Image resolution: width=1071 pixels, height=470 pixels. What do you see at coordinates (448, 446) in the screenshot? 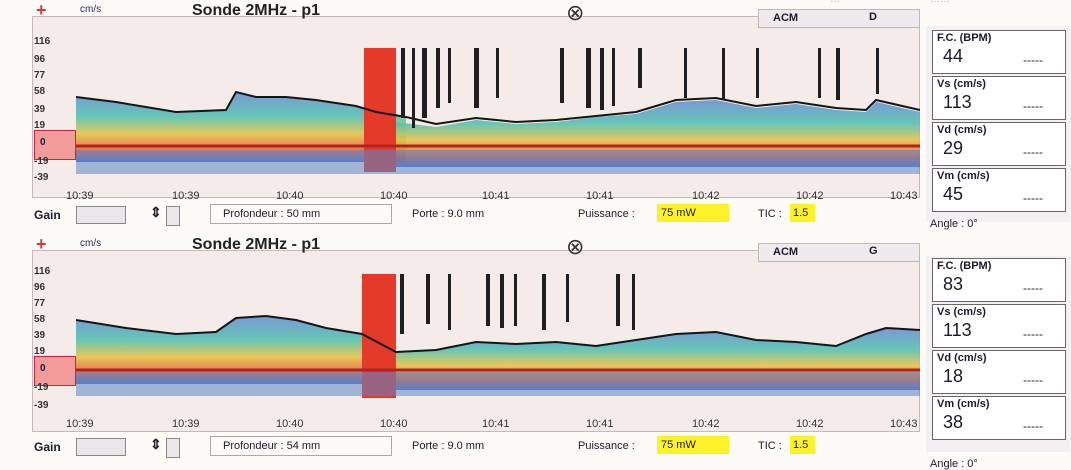
I see `gate-label: Porte : 9.0 mm` at bounding box center [448, 446].